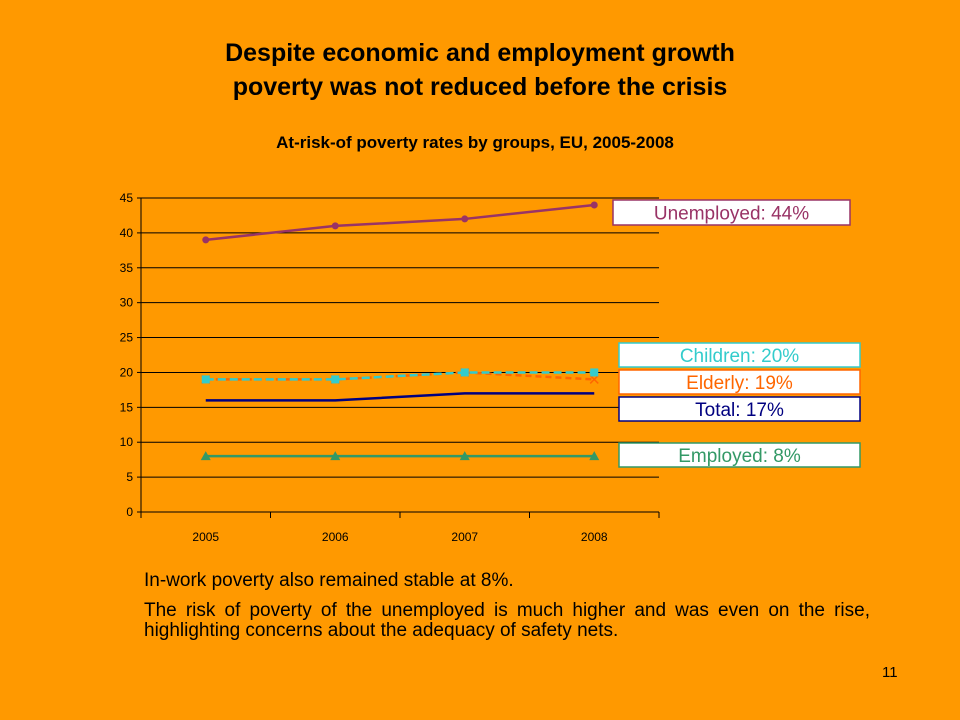 This screenshot has height=720, width=960. Describe the element at coordinates (335, 226) in the screenshot. I see `data-point-unemployed-2006` at that location.